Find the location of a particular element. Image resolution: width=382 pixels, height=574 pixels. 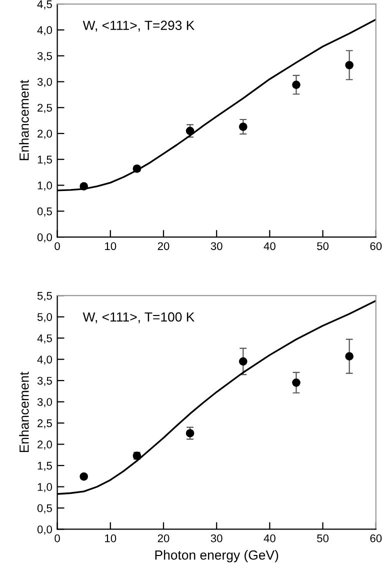

y-tick-label: 5,5 is located at coordinates (44, 297).